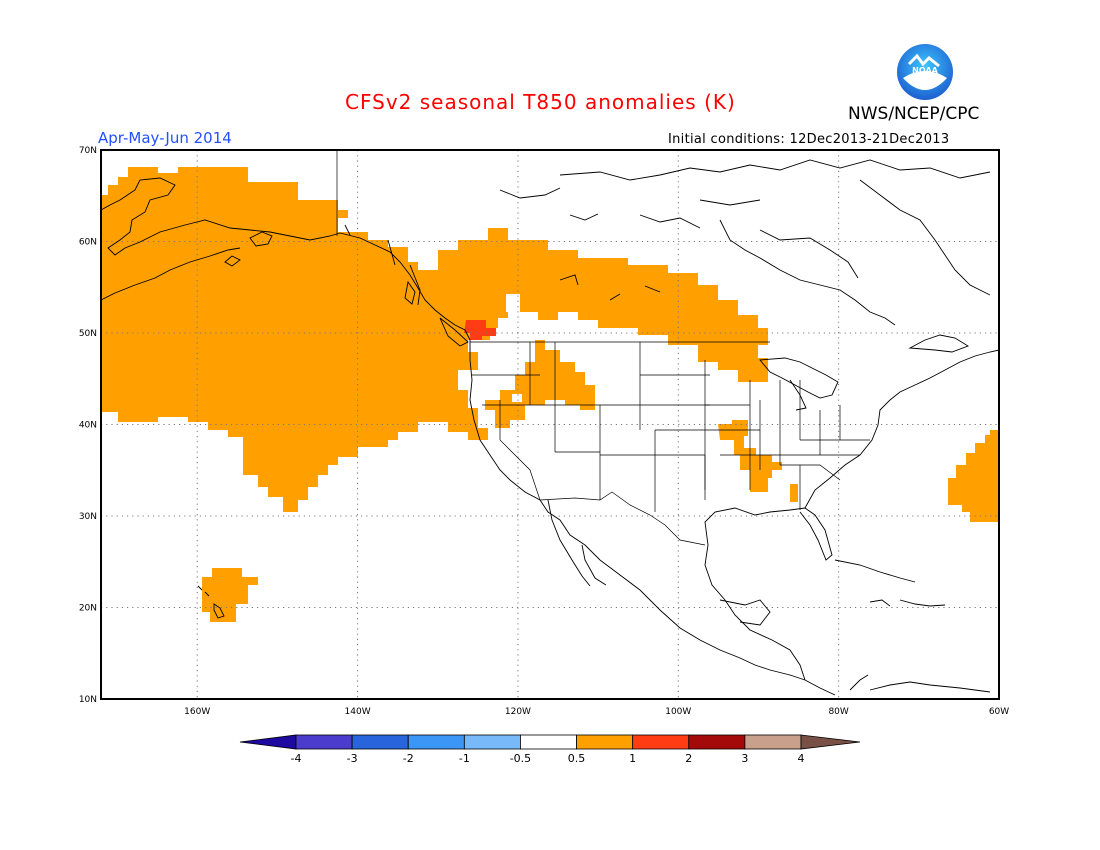  What do you see at coordinates (838, 712) in the screenshot?
I see `lon-label: 80W` at bounding box center [838, 712].